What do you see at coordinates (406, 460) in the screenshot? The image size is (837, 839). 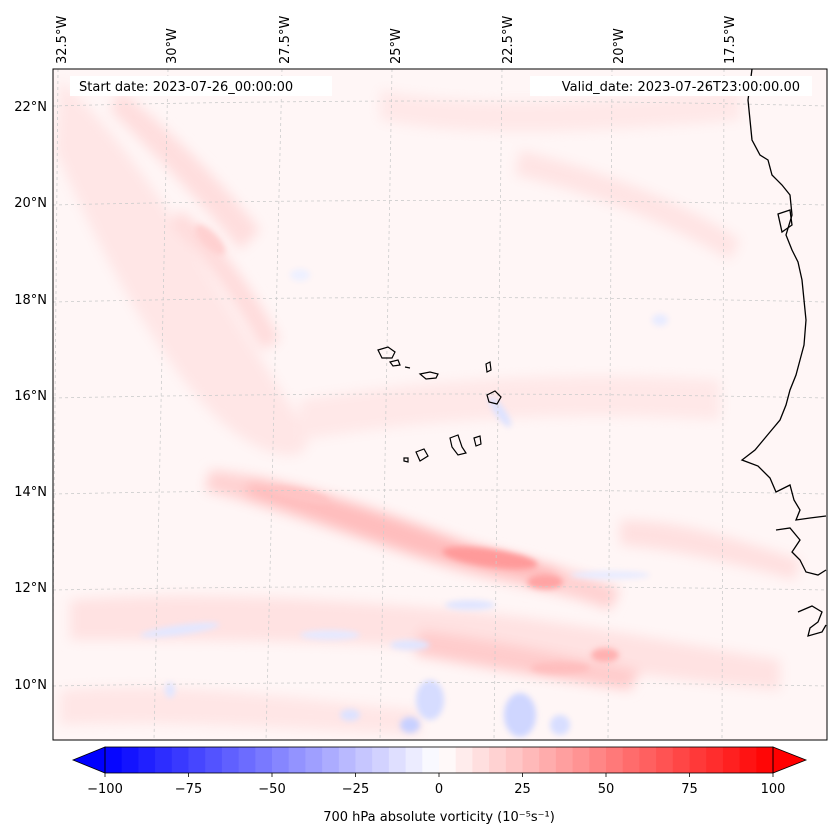 I see `island-brava` at bounding box center [406, 460].